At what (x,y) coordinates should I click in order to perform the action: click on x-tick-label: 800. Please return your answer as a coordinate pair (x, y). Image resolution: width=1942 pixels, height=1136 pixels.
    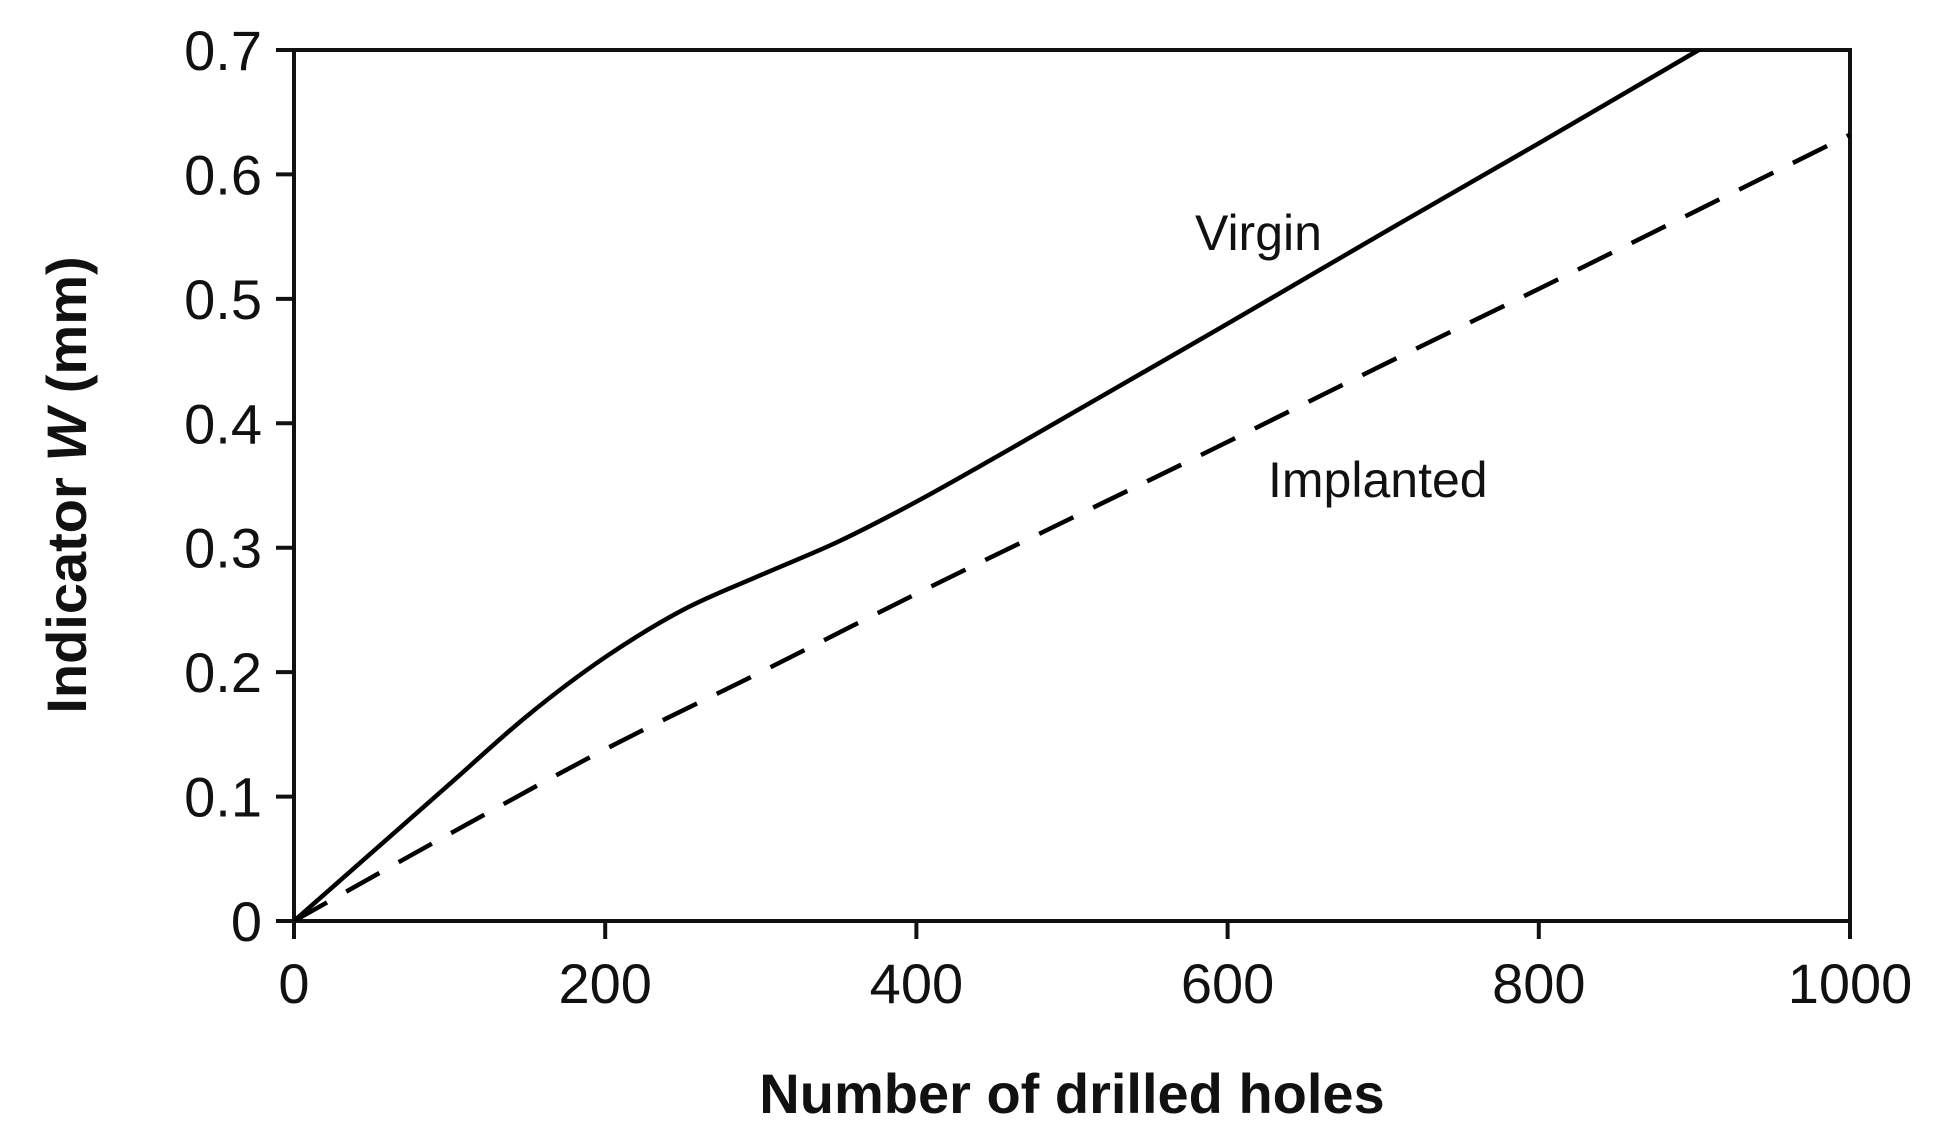
    Looking at the image, I should click on (1538, 983).